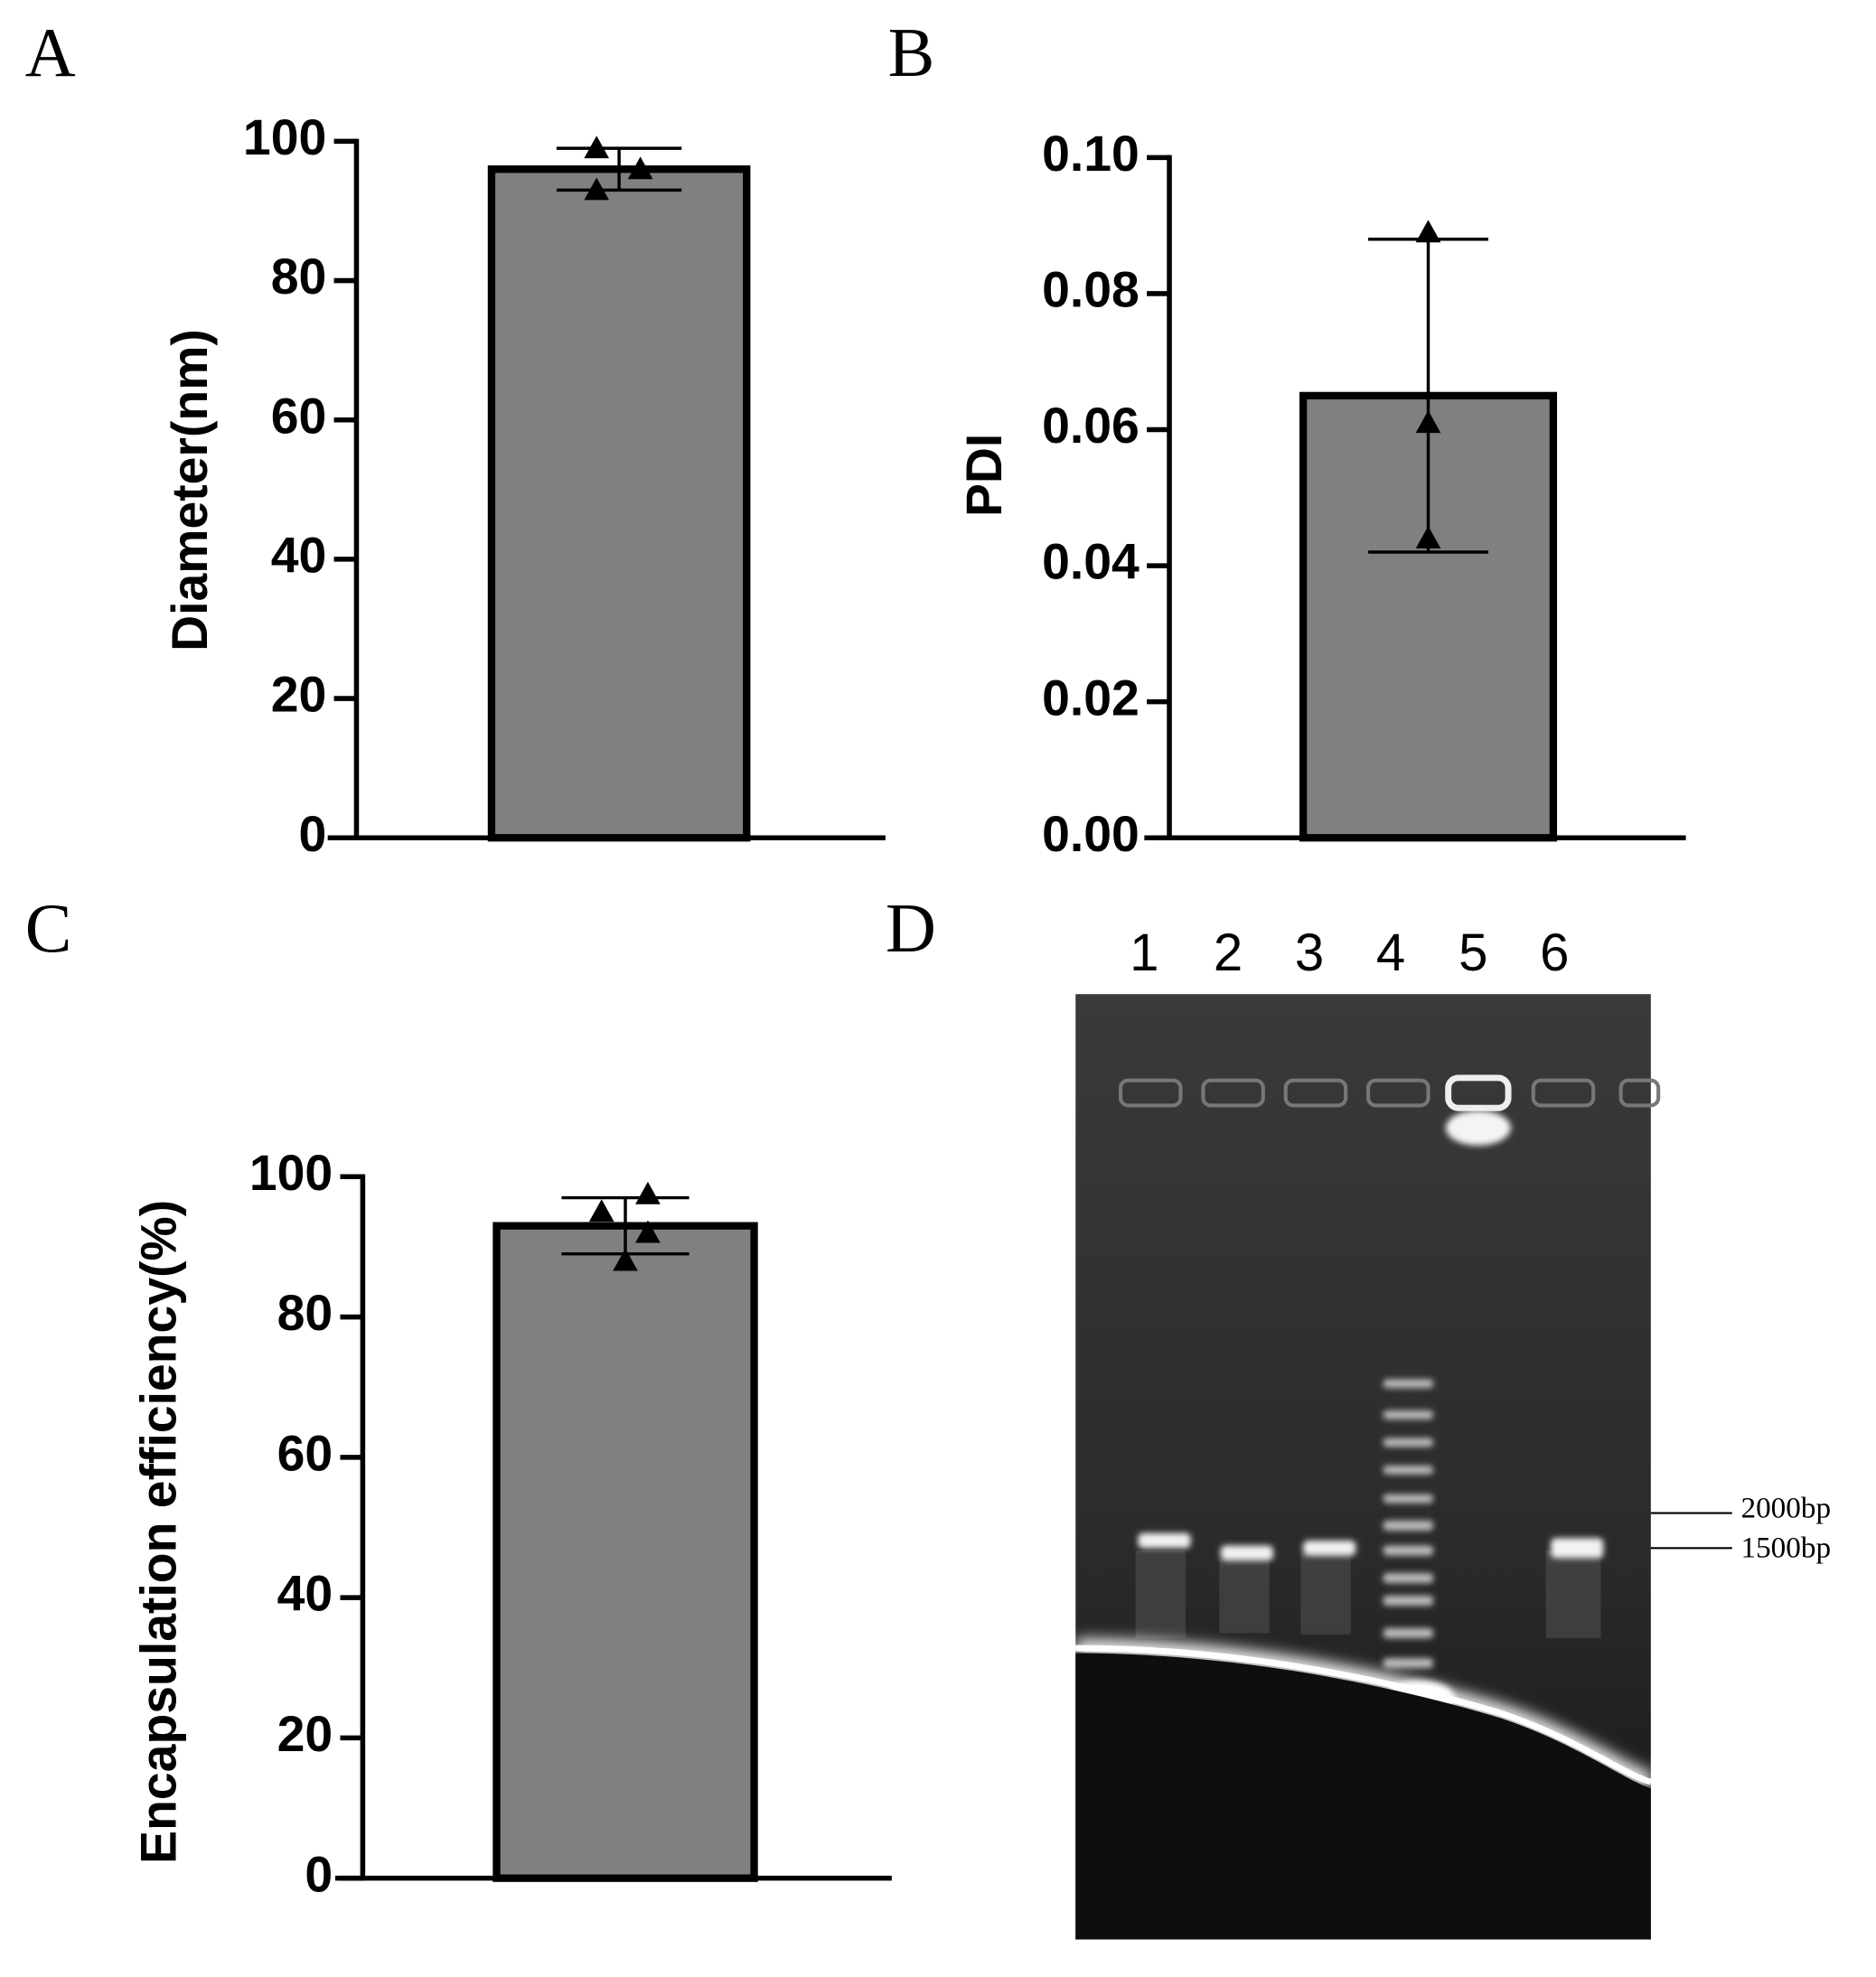 This screenshot has width=1876, height=1977. Describe the element at coordinates (1785, 1507) in the screenshot. I see `marker-label: 2000bp` at that location.